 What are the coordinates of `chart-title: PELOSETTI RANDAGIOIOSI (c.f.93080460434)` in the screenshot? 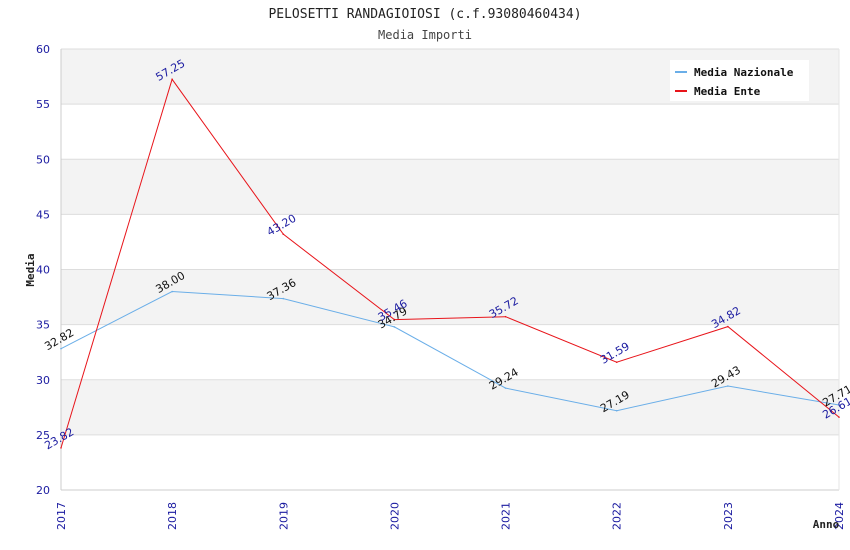 It's located at (424, 14).